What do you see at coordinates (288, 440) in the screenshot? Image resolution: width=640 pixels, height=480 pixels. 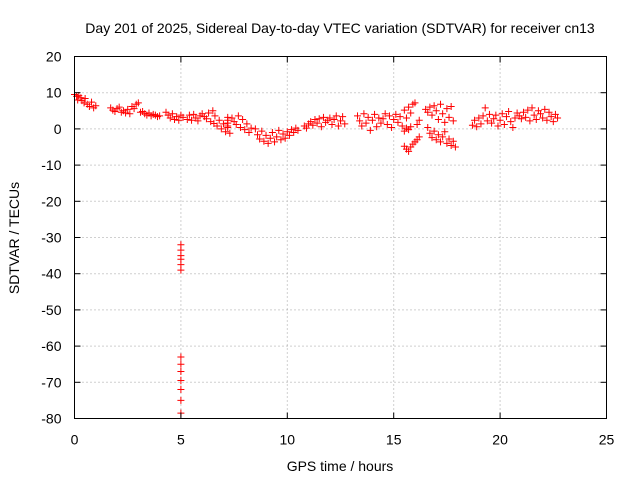 I see `x-tick-label: 10` at bounding box center [288, 440].